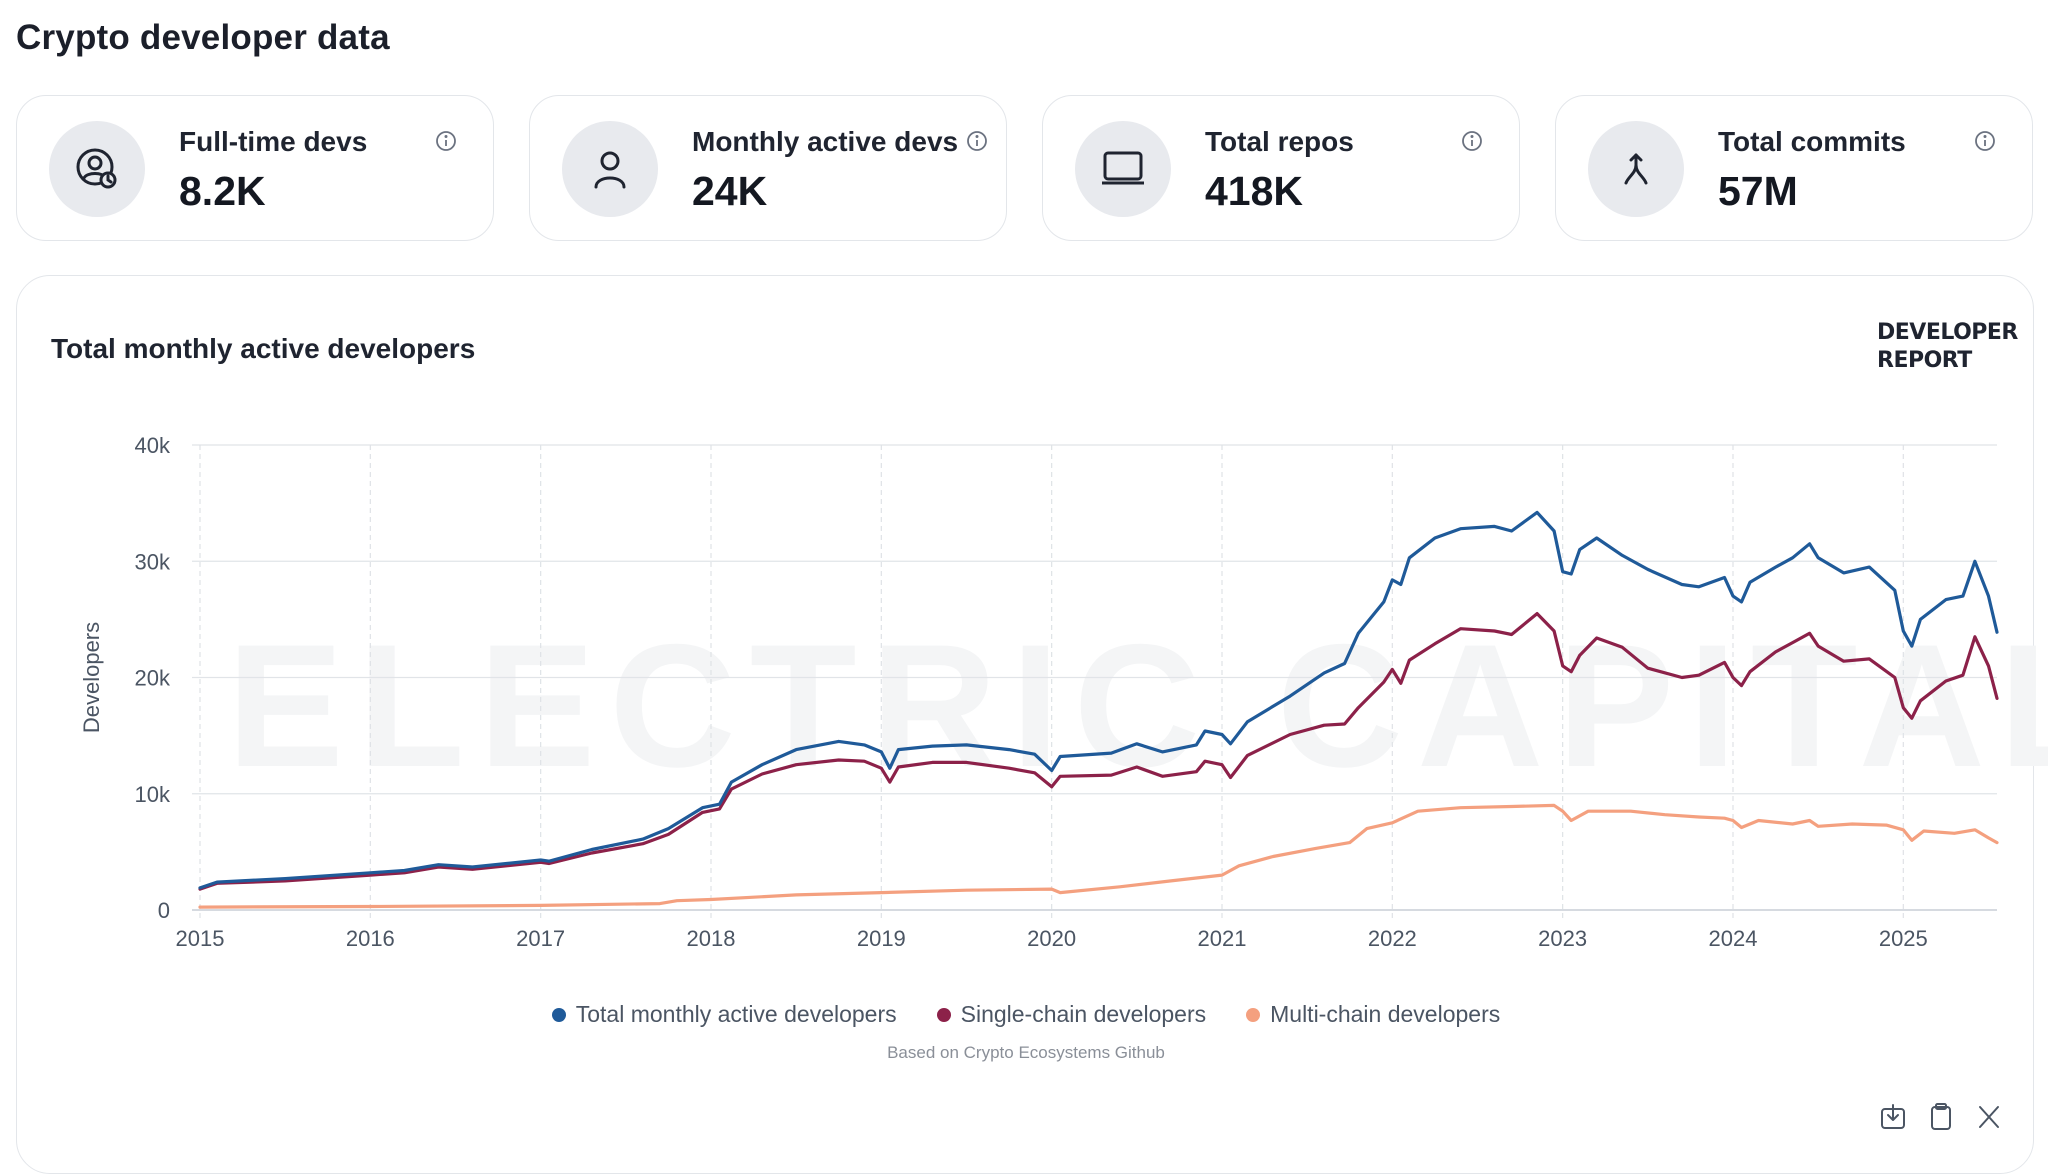  I want to click on laptop-icon, so click(1123, 169).